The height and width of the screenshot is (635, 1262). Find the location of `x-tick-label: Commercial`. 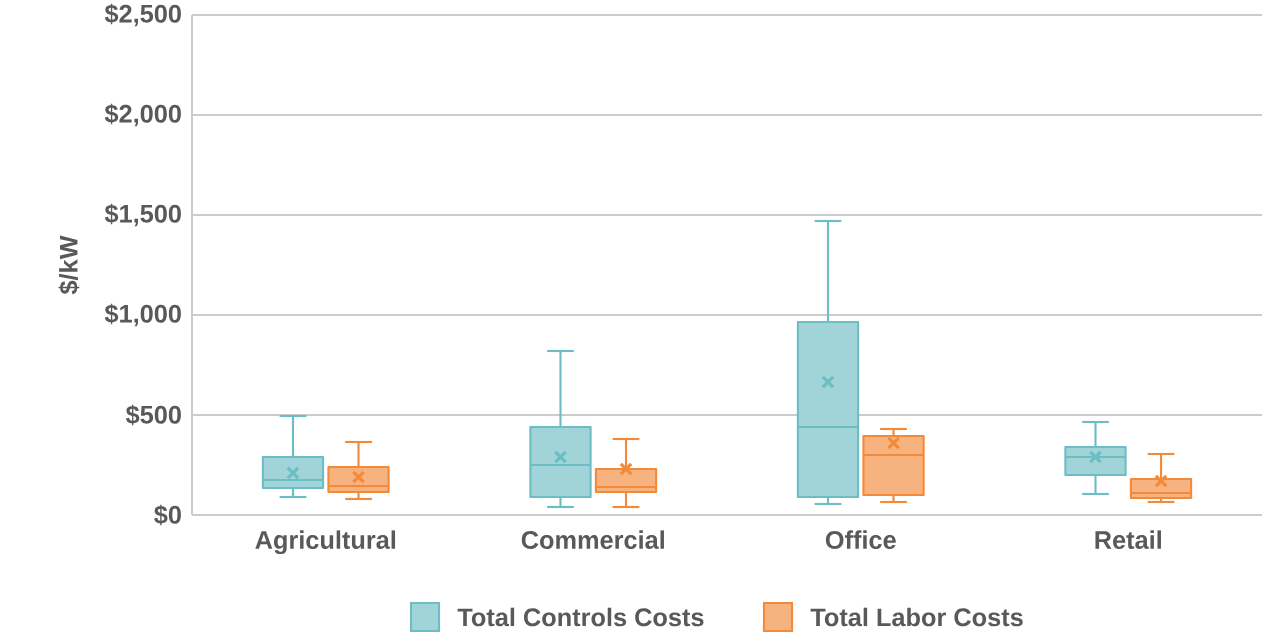

x-tick-label: Commercial is located at coordinates (592, 539).